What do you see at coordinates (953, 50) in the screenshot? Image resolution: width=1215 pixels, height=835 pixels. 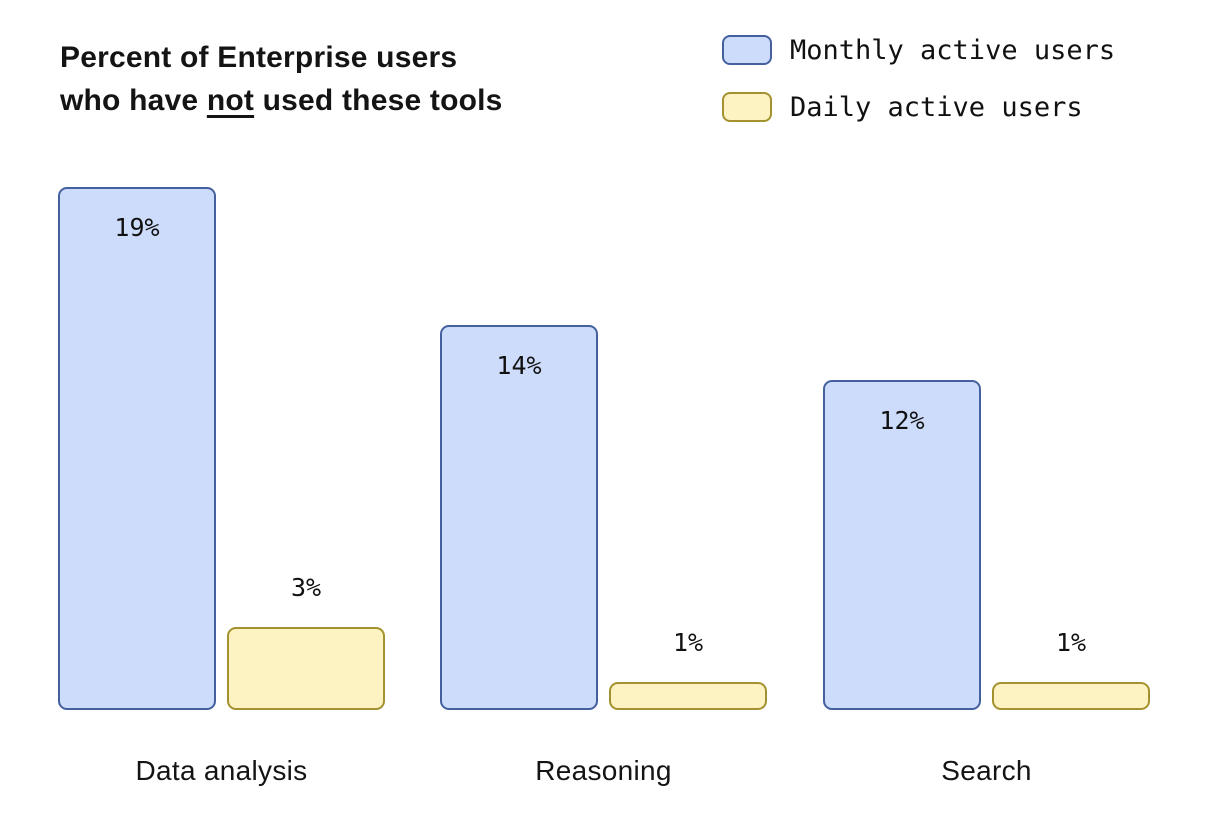 I see `legend-label-monthly: Monthly active users` at bounding box center [953, 50].